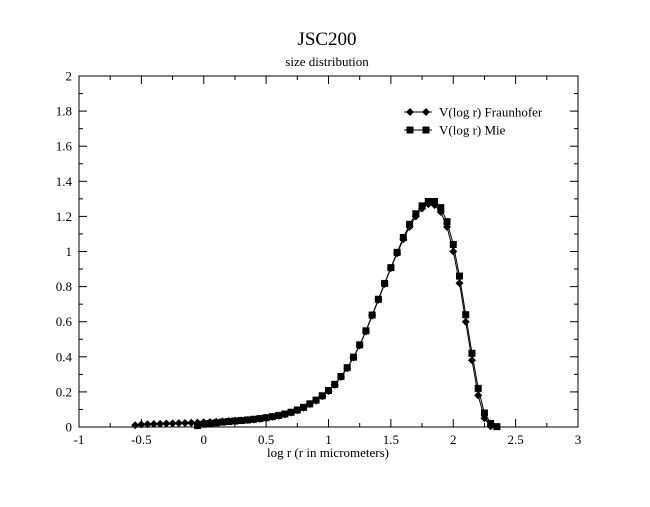 The height and width of the screenshot is (507, 650). What do you see at coordinates (69, 76) in the screenshot?
I see `y-tick-label: 2` at bounding box center [69, 76].